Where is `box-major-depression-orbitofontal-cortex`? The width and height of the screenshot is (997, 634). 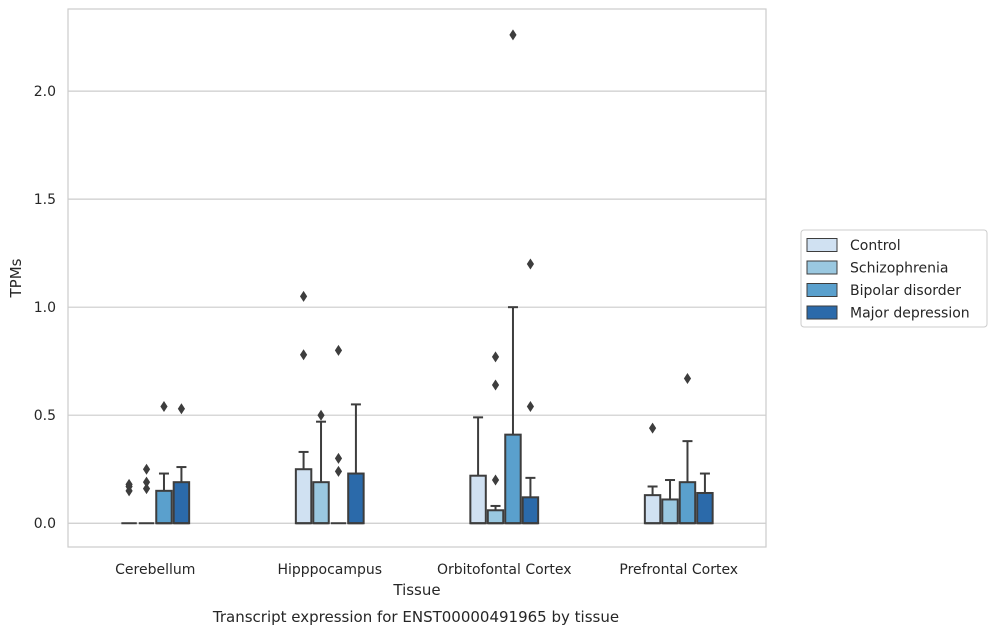 box-major-depression-orbitofontal-cortex is located at coordinates (530, 391).